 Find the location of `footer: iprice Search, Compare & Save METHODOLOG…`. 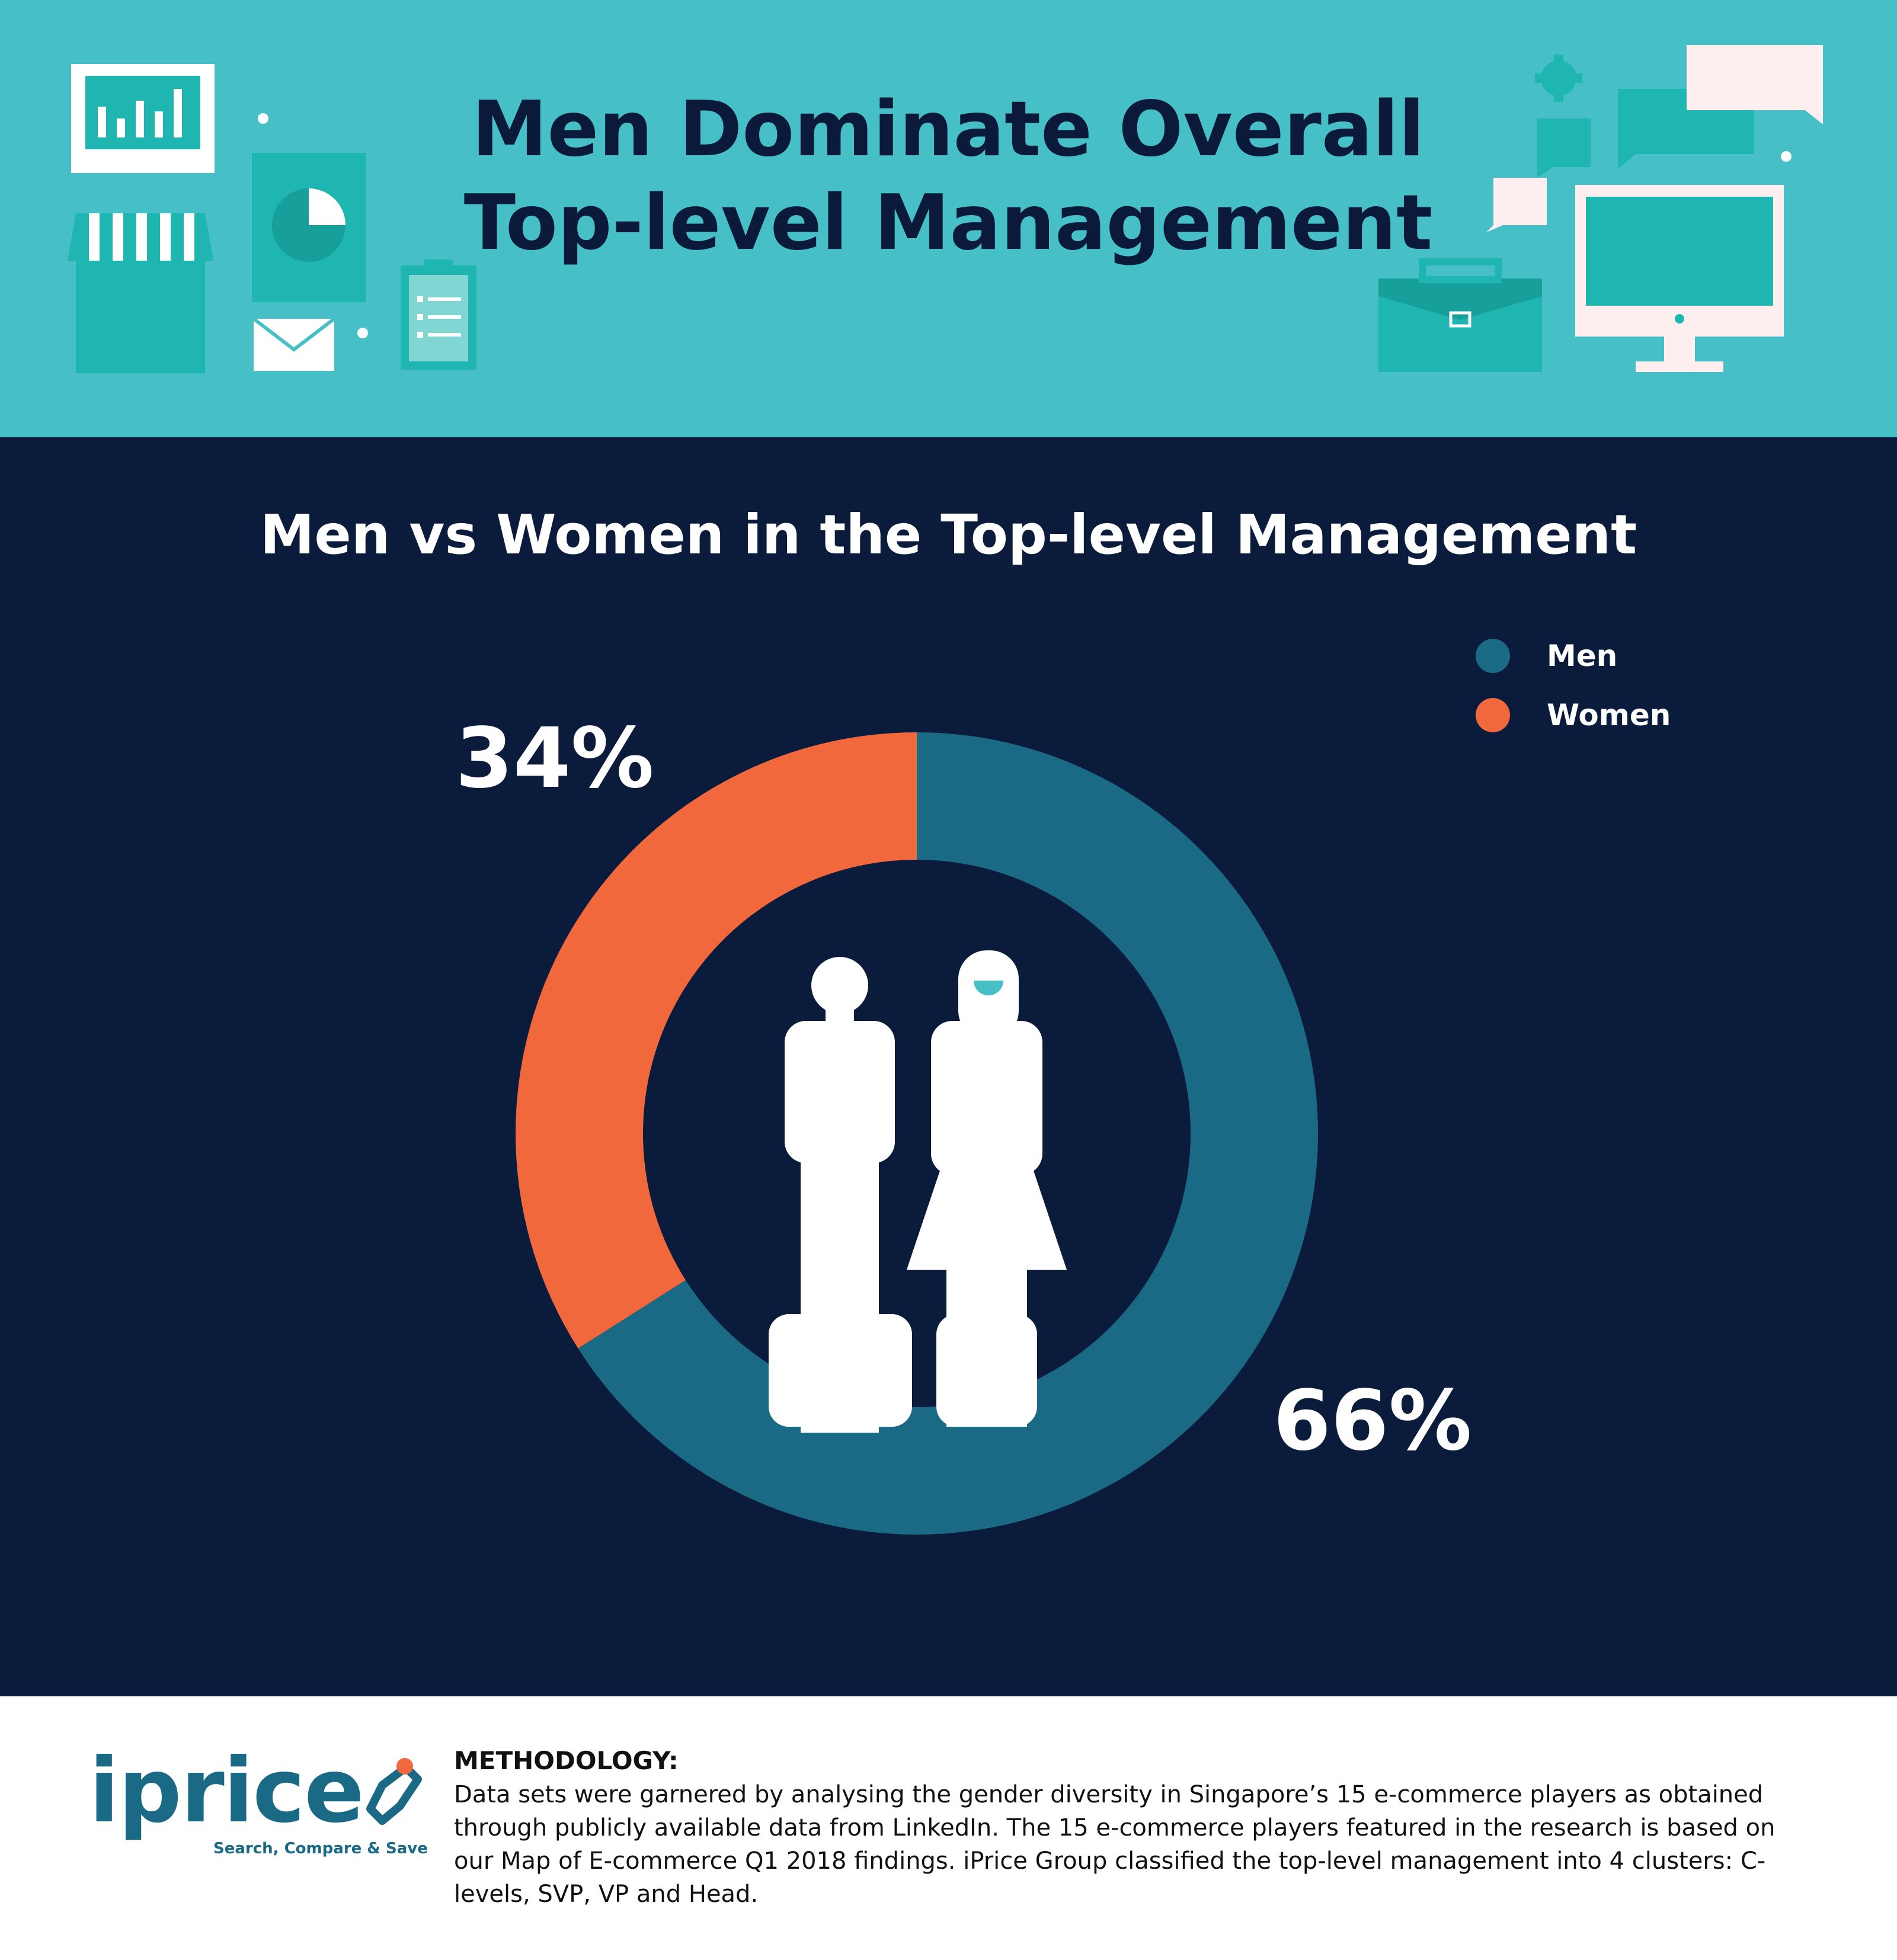

footer: iprice Search, Compare & Save METHODOLOG… is located at coordinates (948, 1828).